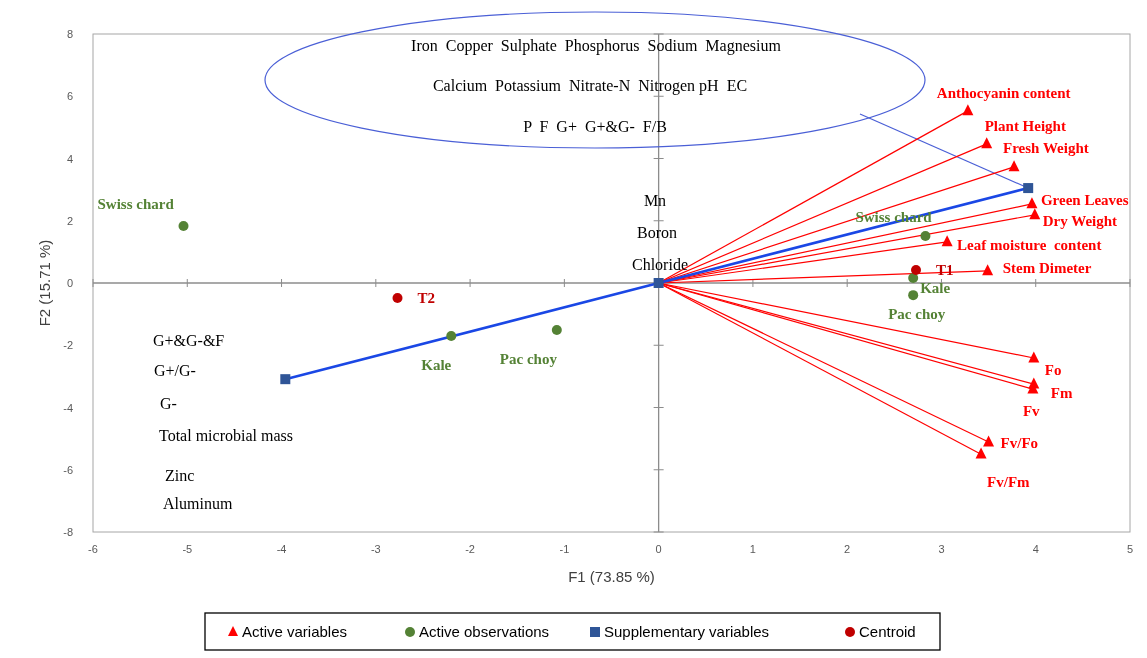 The image size is (1147, 658). What do you see at coordinates (1047, 267) in the screenshot?
I see `annotation: Stem Dimeter` at bounding box center [1047, 267].